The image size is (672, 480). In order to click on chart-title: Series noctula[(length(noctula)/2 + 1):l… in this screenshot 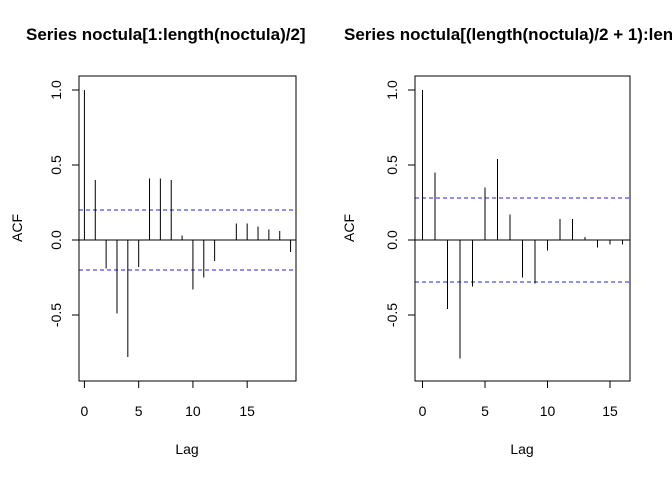, I will do `click(508, 34)`.